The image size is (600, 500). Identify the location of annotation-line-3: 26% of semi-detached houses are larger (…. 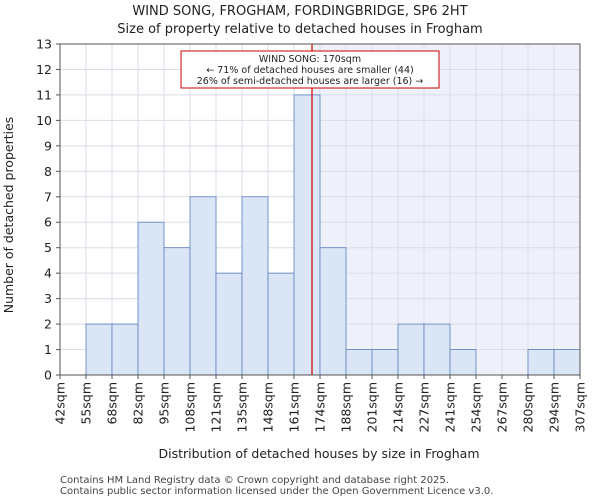
(310, 81).